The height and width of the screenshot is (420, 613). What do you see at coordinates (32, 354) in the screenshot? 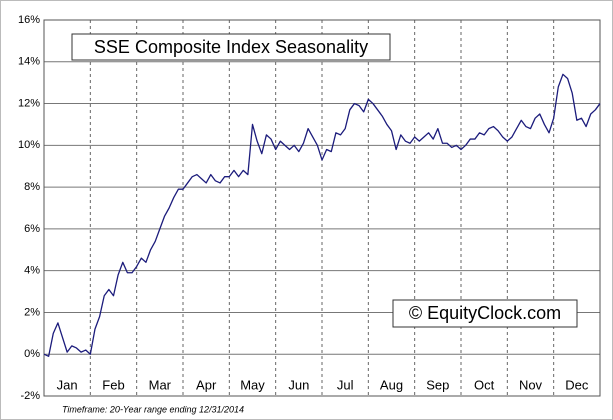
I see `y-tick-label: 0%` at bounding box center [32, 354].